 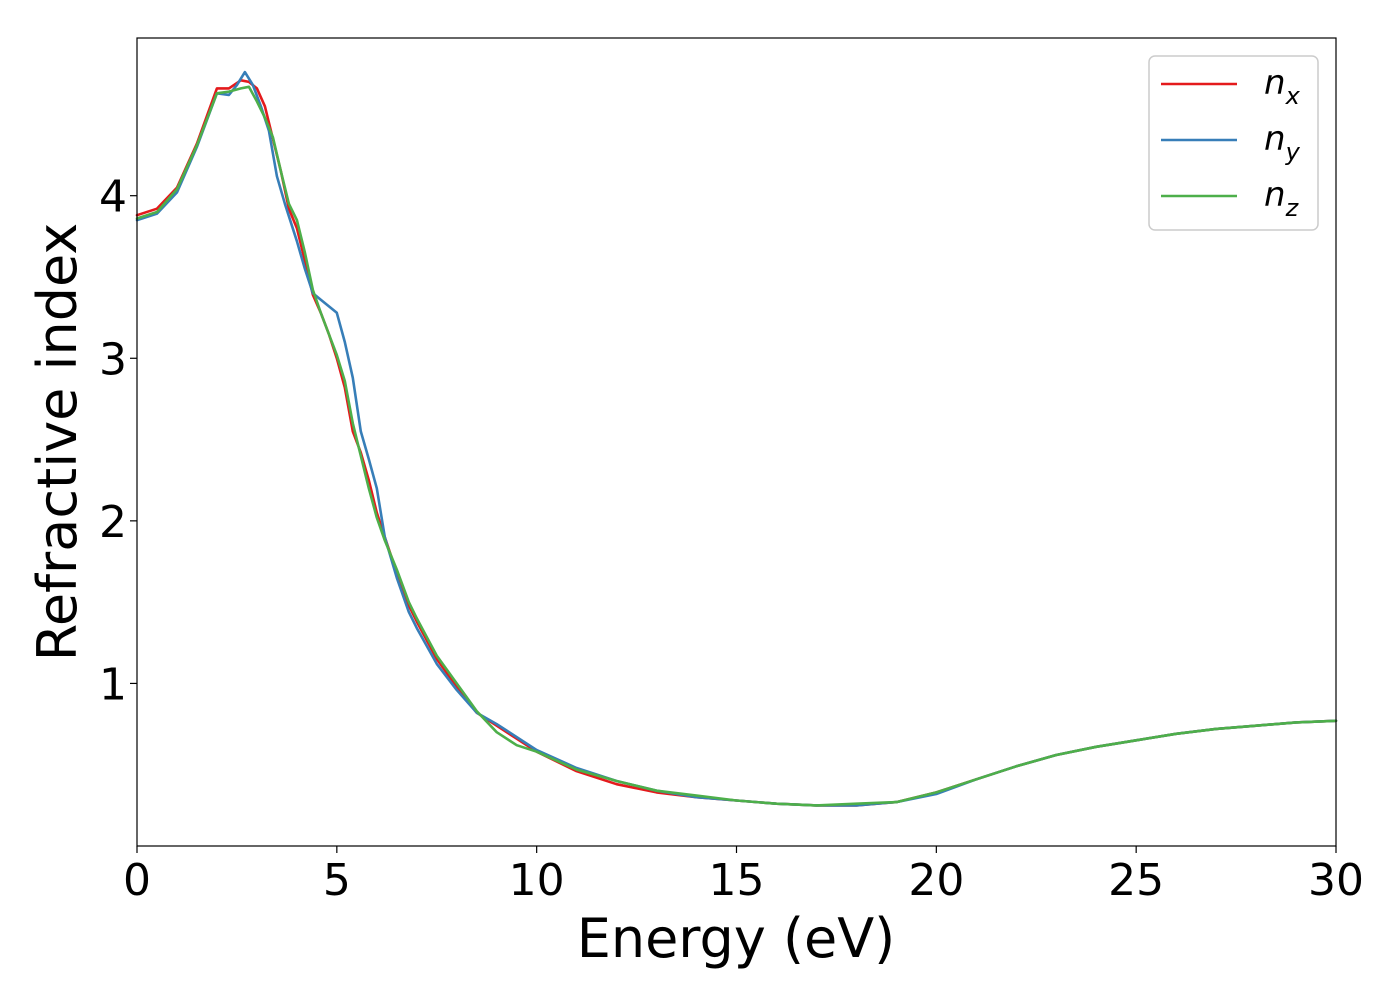 What do you see at coordinates (113, 522) in the screenshot?
I see `y-tick-label: 2` at bounding box center [113, 522].